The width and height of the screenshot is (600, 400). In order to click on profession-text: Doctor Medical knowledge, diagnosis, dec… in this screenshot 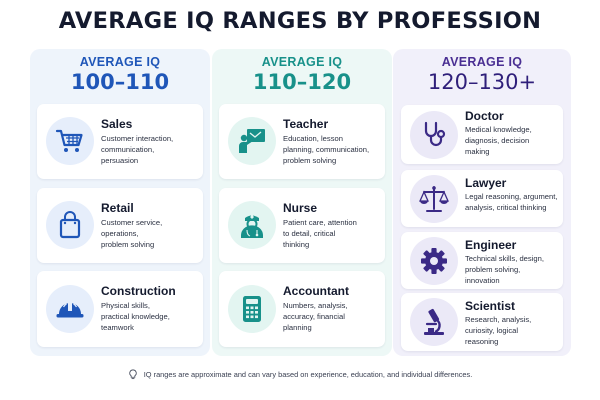, I will do `click(512, 133)`.